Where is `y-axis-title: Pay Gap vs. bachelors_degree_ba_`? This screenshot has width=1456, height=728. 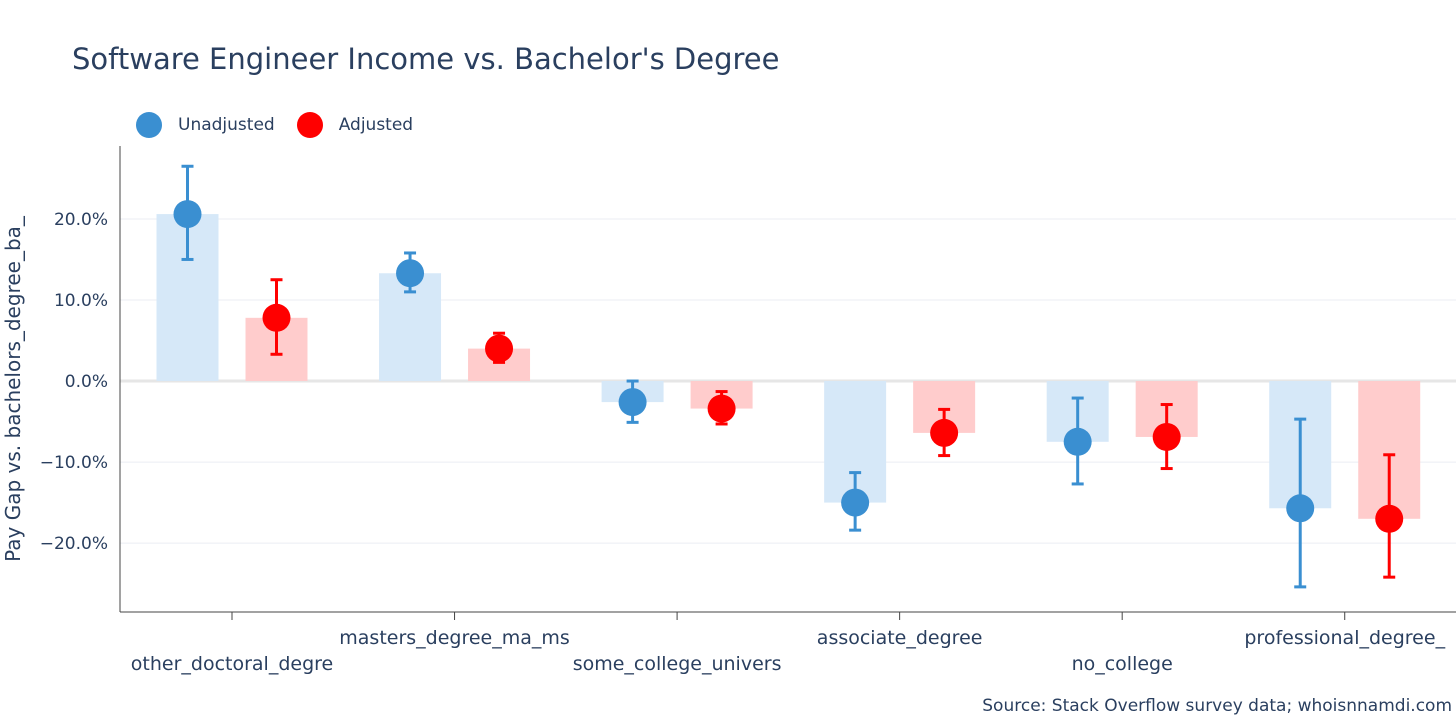
y-axis-title: Pay Gap vs. bachelors_degree_ba_ is located at coordinates (13, 388).